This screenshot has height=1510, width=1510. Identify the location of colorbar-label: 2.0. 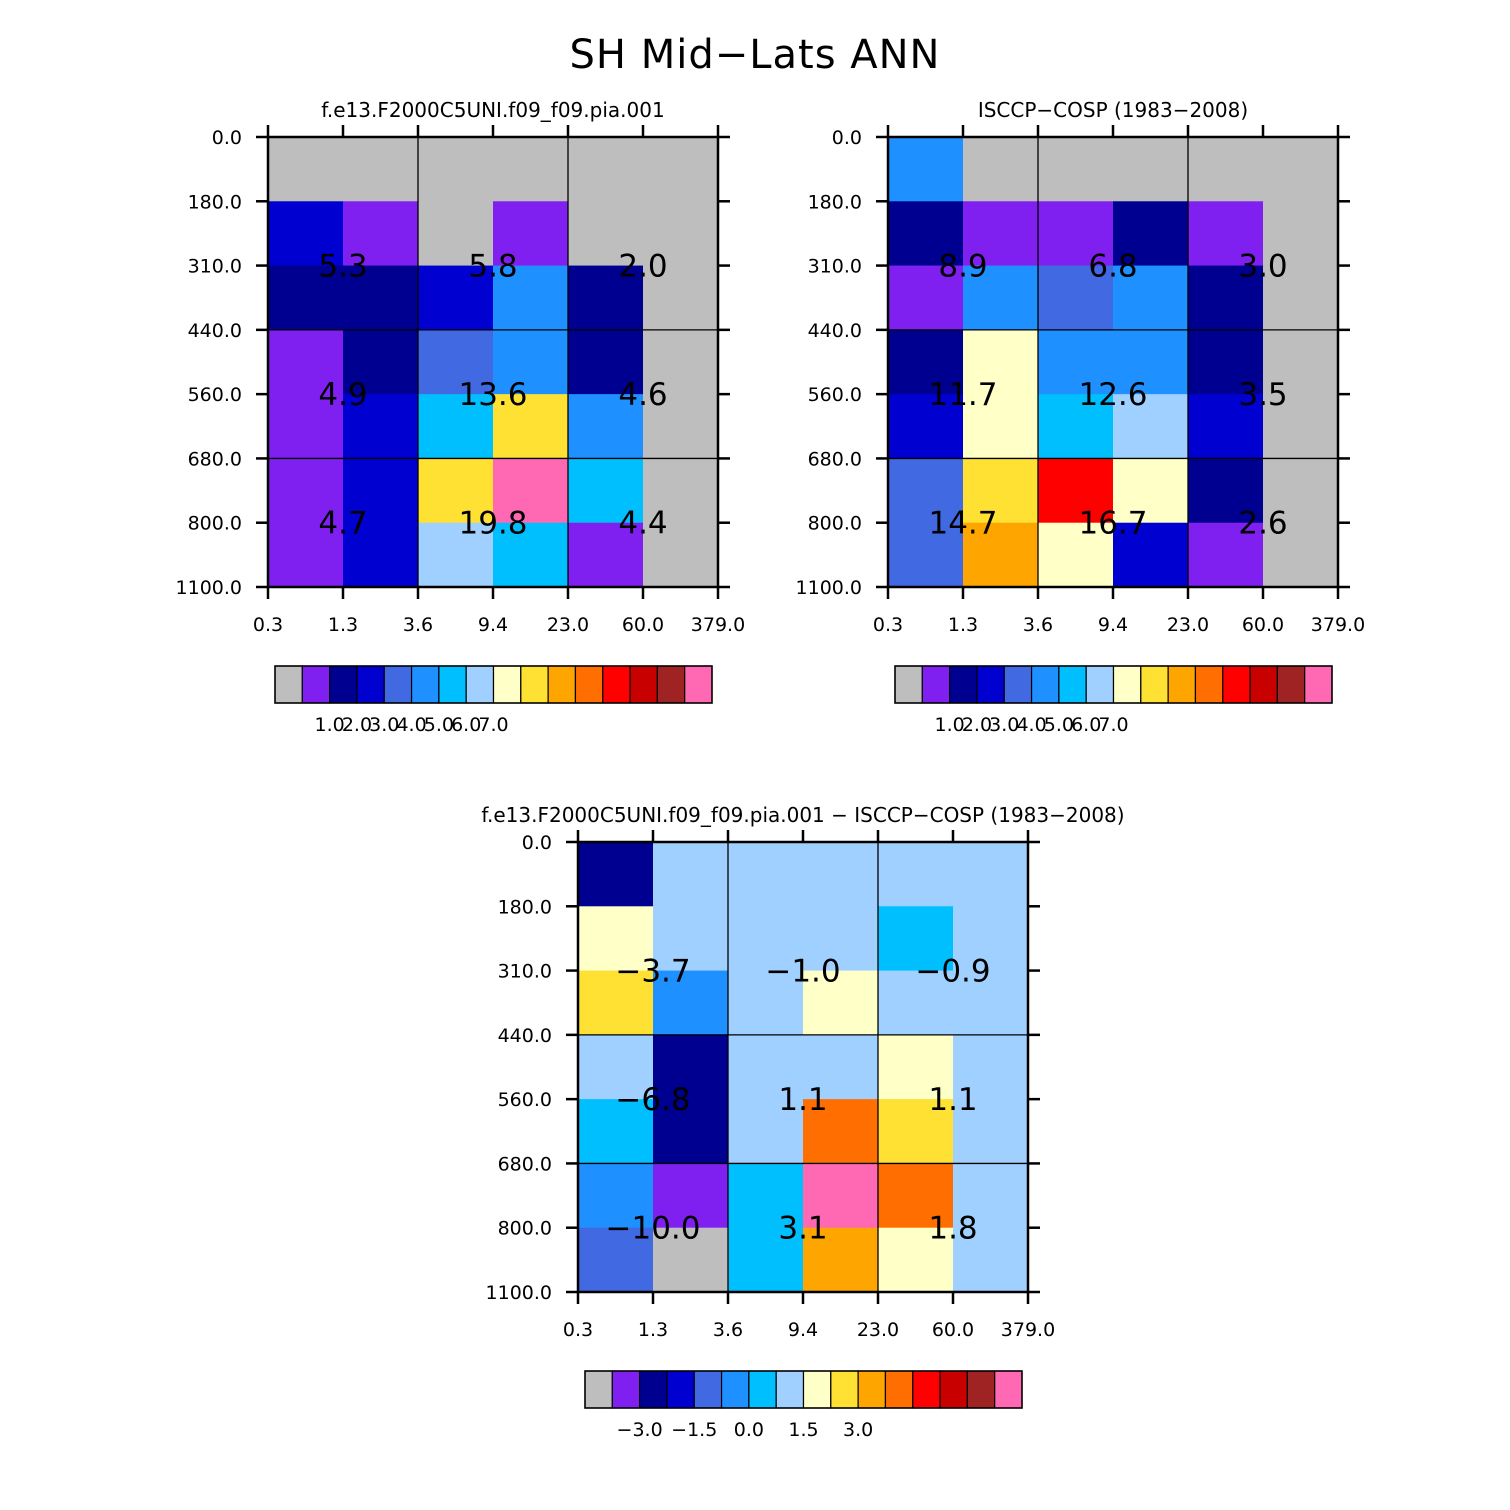
(977, 725).